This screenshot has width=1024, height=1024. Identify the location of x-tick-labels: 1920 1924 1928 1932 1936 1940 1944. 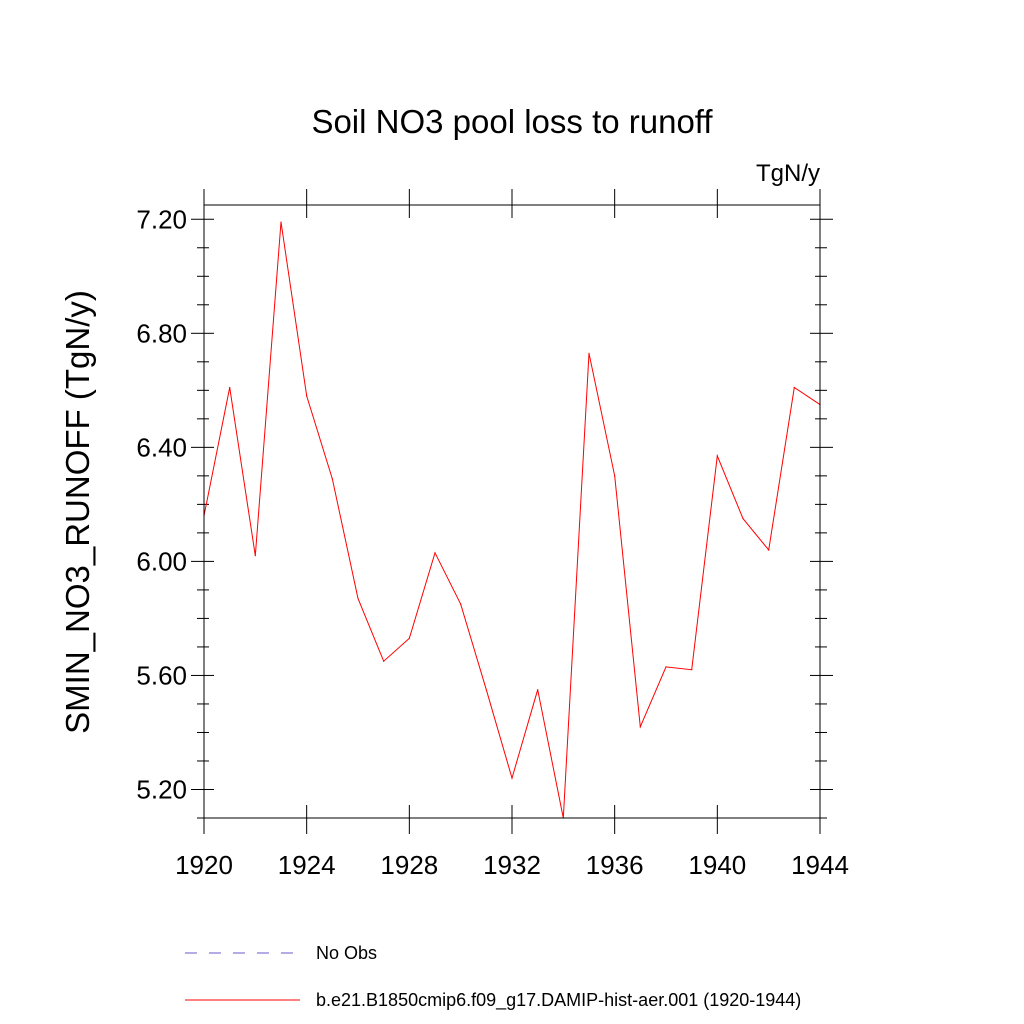
(512, 865).